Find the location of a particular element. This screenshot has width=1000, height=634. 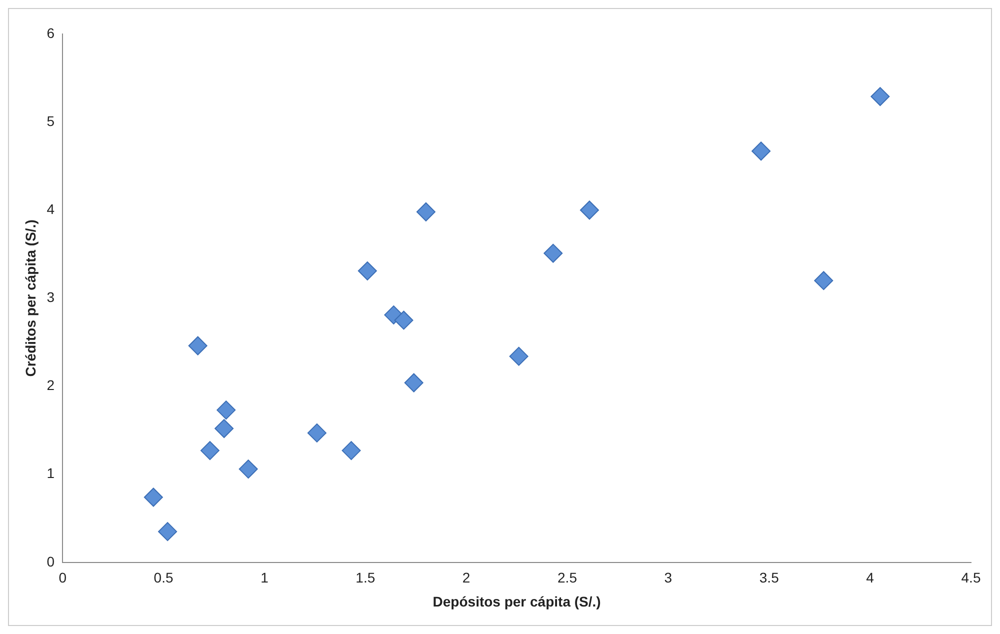

y-tick-label: 2 is located at coordinates (50, 385).